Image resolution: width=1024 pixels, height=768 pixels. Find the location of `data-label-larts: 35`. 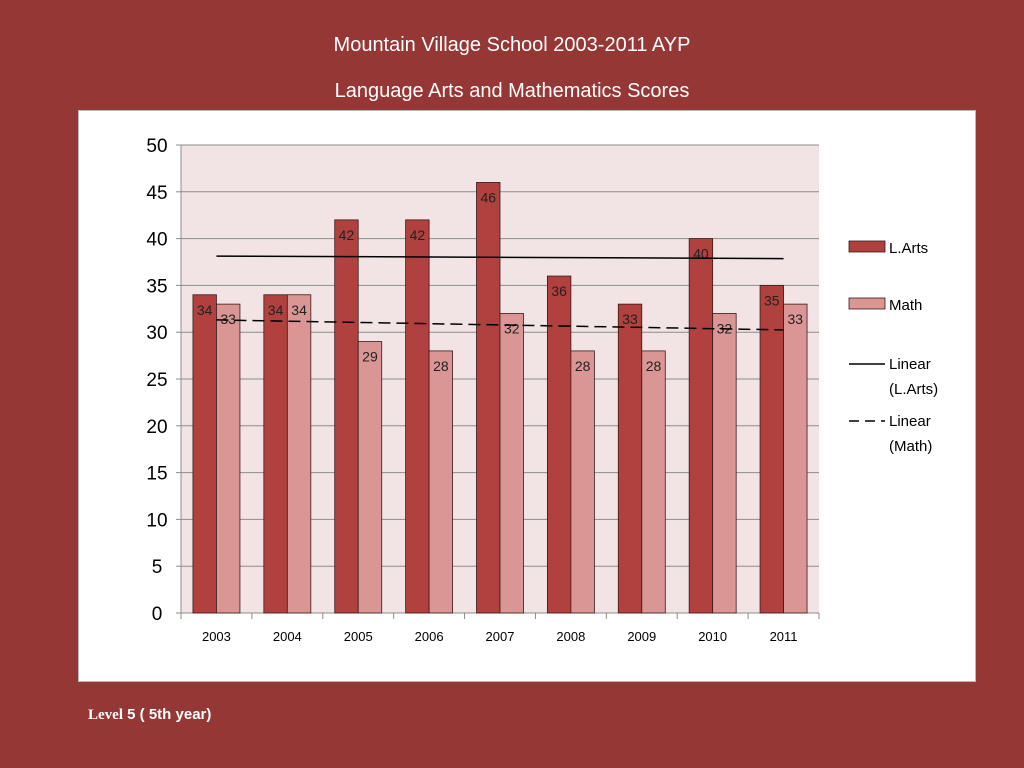

data-label-larts: 35 is located at coordinates (772, 300).